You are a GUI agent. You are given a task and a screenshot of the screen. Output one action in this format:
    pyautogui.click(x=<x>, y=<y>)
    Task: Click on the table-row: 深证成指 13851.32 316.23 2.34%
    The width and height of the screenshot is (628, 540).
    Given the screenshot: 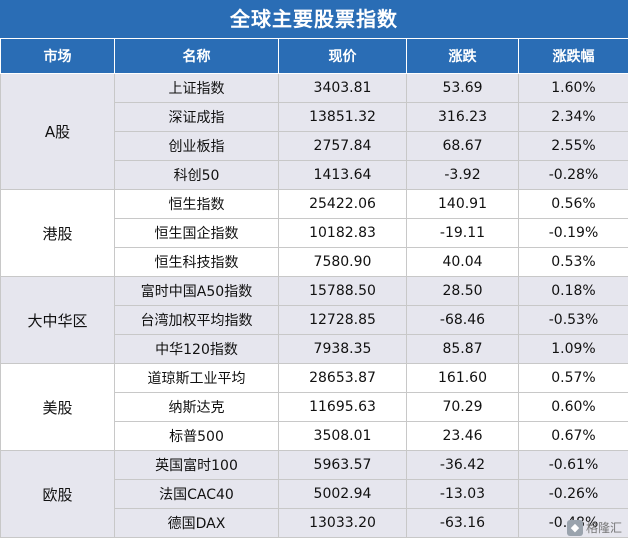 What is the action you would take?
    pyautogui.click(x=314, y=117)
    